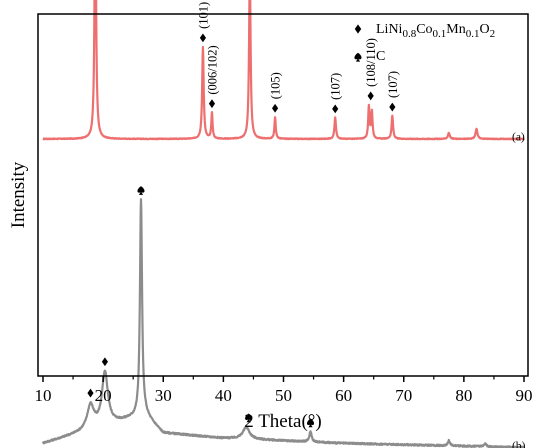  Describe the element at coordinates (103, 395) in the screenshot. I see `x-tick-label-20: 20` at that location.